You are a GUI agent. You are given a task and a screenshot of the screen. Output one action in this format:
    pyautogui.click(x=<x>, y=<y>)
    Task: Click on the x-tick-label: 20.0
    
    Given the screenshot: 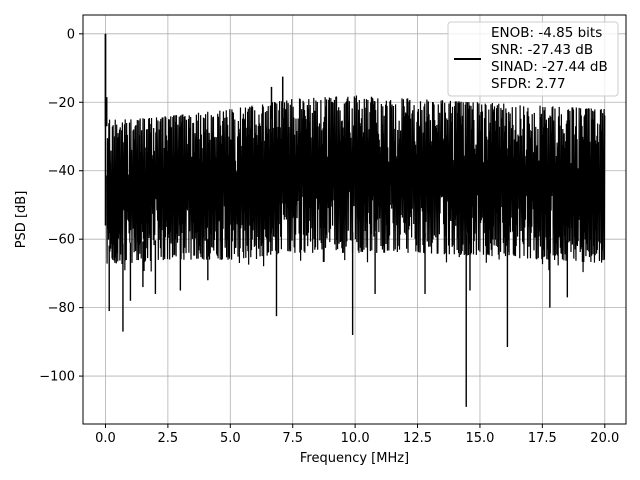 What is the action you would take?
    pyautogui.click(x=604, y=438)
    